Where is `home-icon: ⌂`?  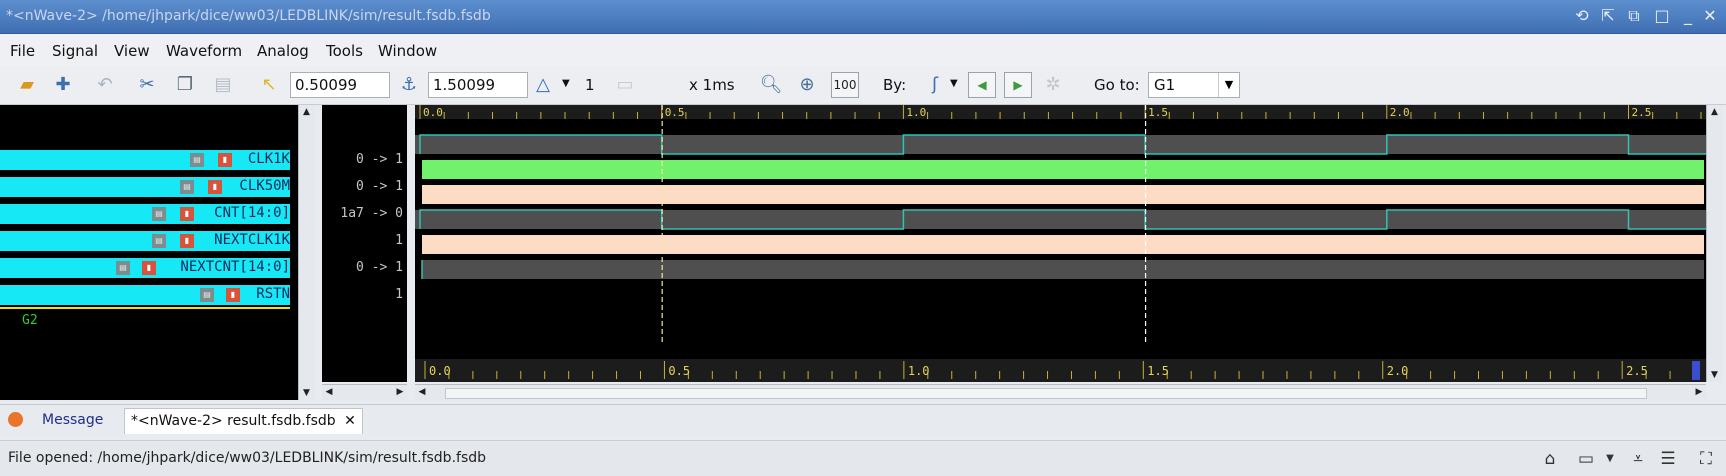
home-icon: ⌂ is located at coordinates (1550, 459).